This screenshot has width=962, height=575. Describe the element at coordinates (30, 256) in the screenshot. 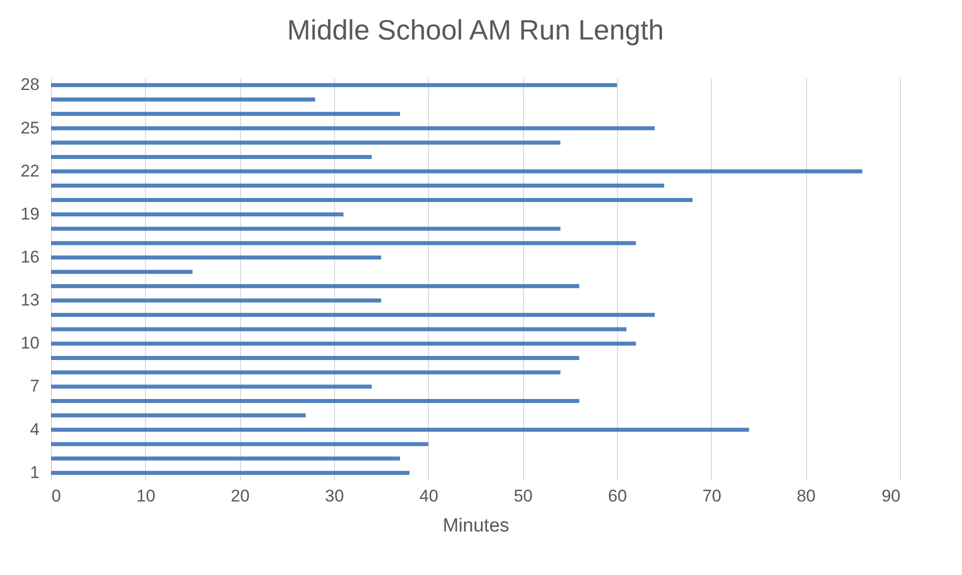

I see `y-tick-label: 16` at that location.